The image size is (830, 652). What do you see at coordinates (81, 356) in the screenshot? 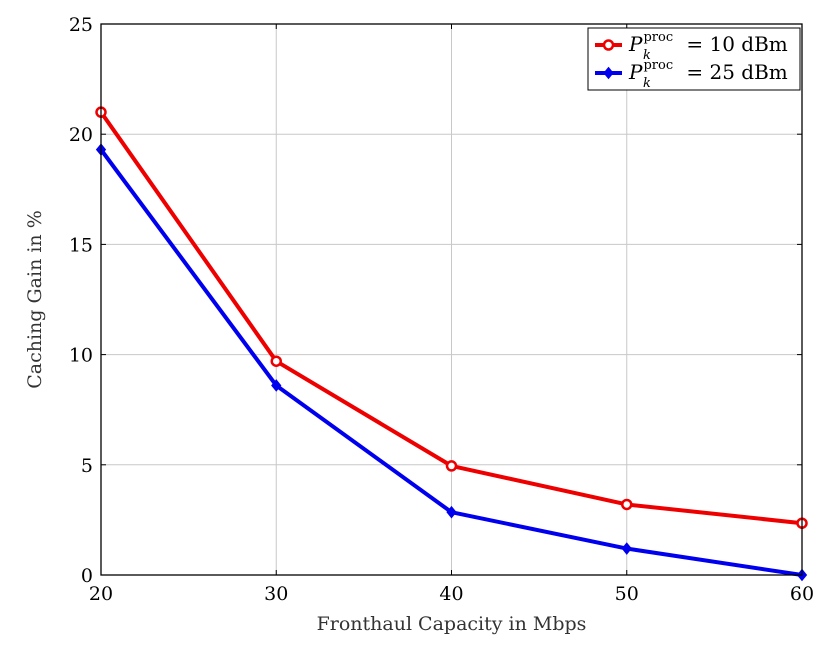
I see `y-tick-label: 10` at bounding box center [81, 356].